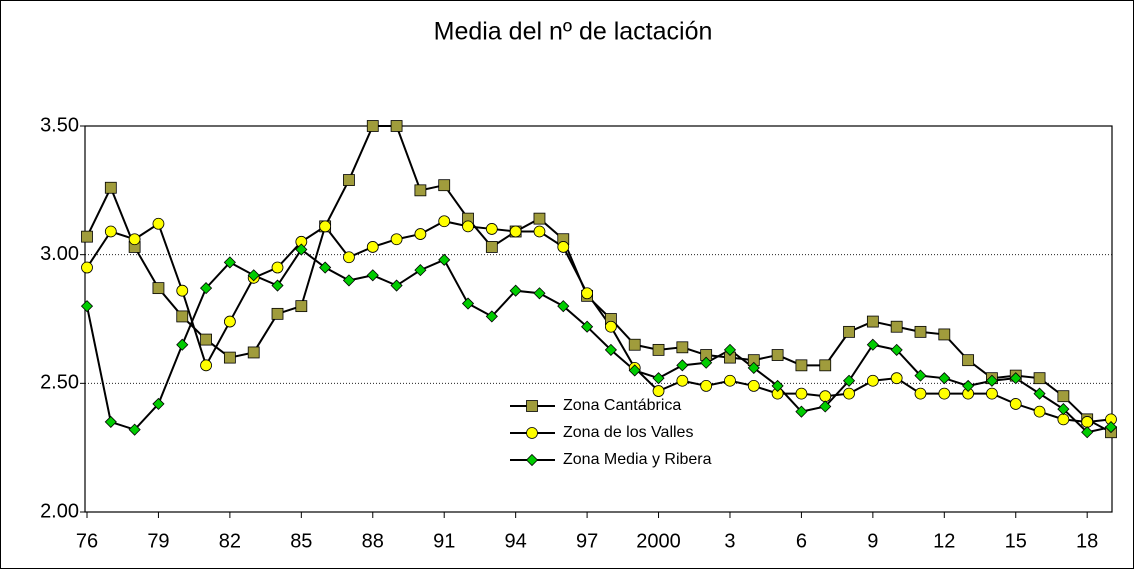 This screenshot has width=1134, height=569. Describe the element at coordinates (301, 541) in the screenshot. I see `x-tick-label: 85` at that location.